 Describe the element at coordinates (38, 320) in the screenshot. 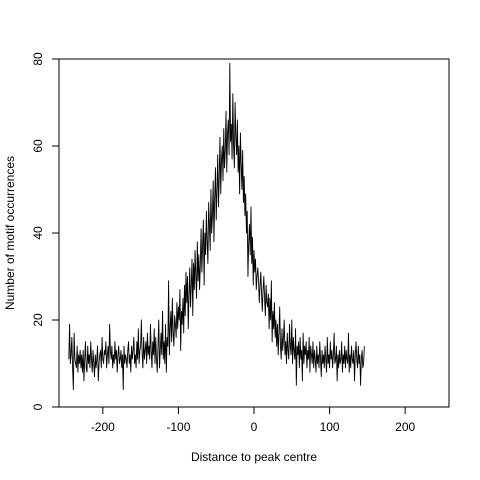

I see `y-tick-label: 20` at that location.